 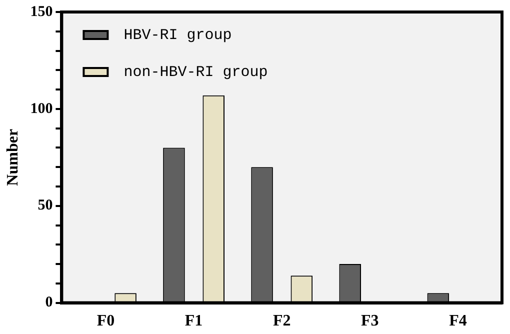 What do you see at coordinates (196, 72) in the screenshot?
I see `legend-label: non-HBV-RI group` at bounding box center [196, 72].